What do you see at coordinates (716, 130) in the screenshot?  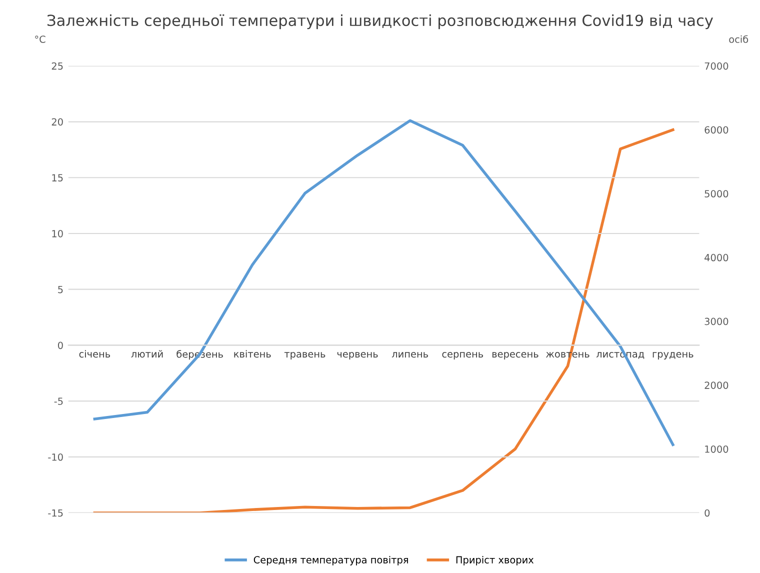 I see `y2-tick-label: 6000` at bounding box center [716, 130].